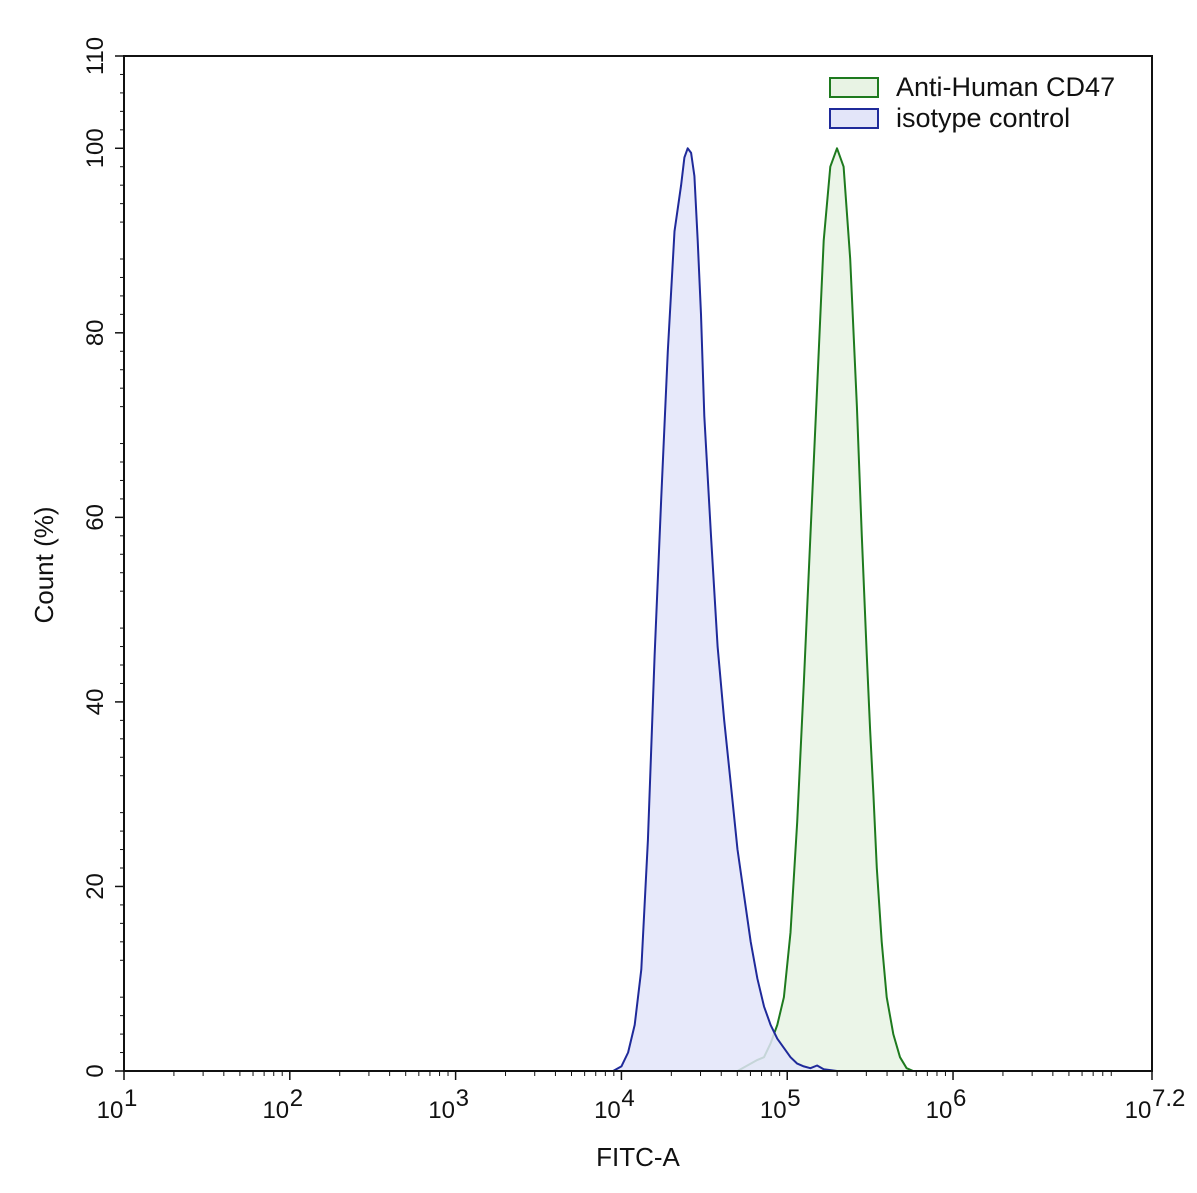  Describe the element at coordinates (95, 332) in the screenshot. I see `y-tick-label: 80` at that location.